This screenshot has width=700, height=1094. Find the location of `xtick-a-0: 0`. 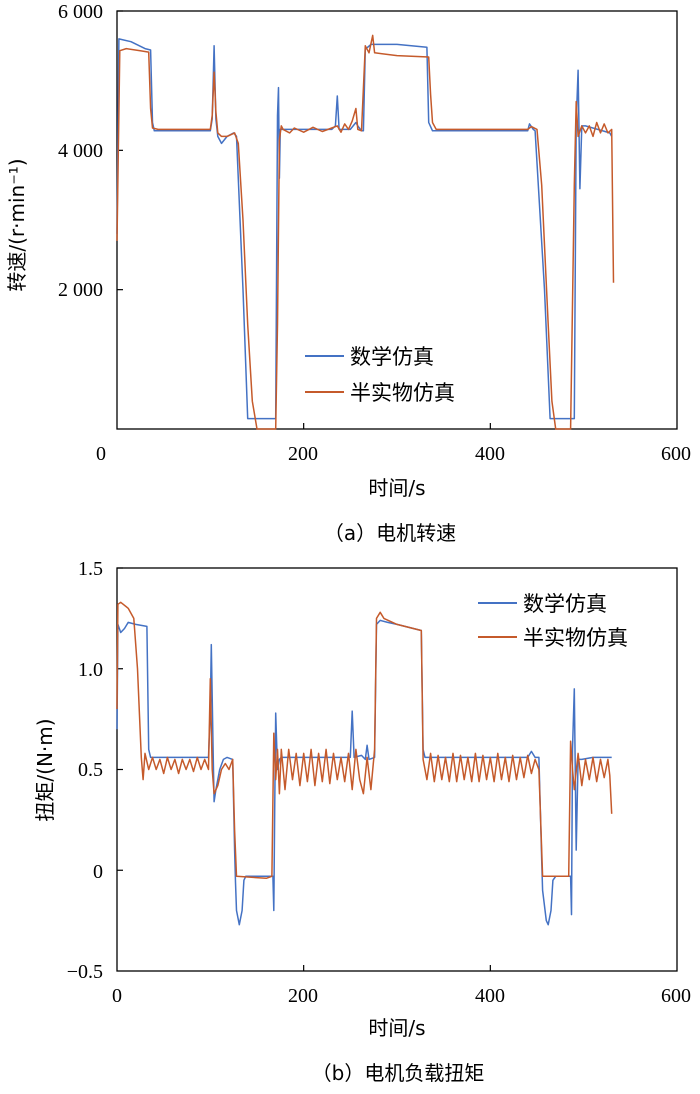

xtick-a-0: 0 is located at coordinates (101, 454).